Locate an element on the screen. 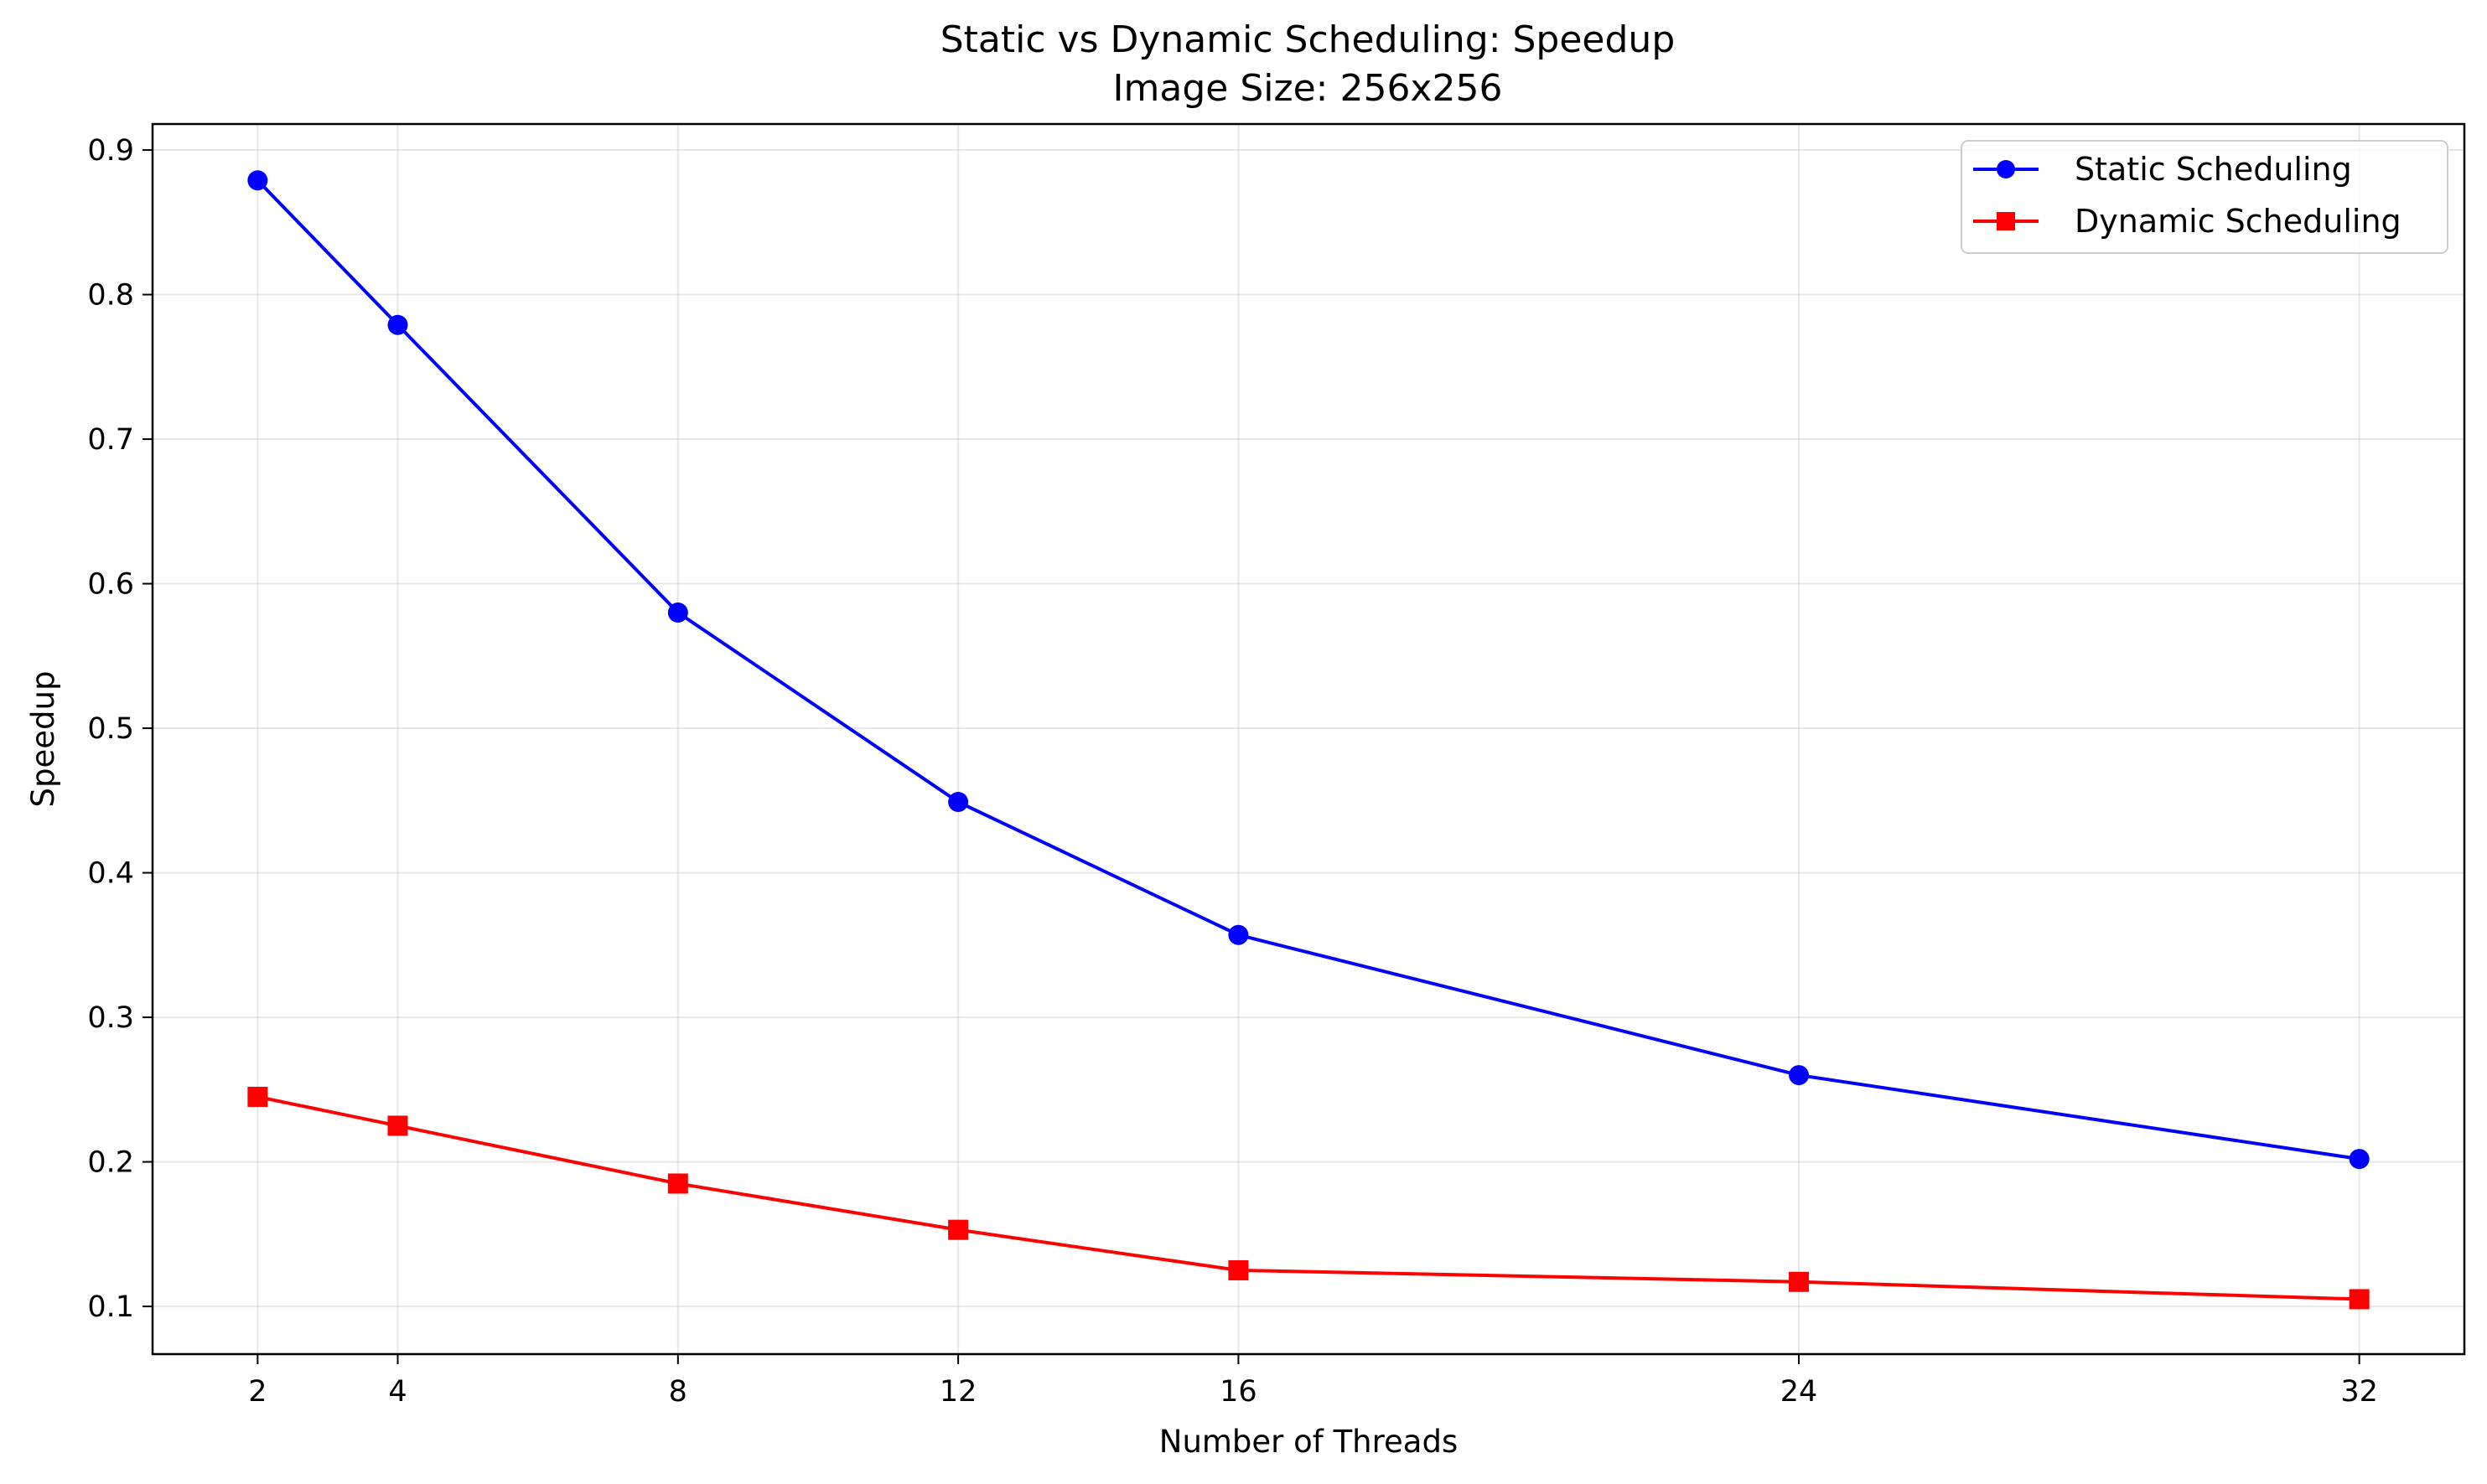 Image resolution: width=2487 pixels, height=1484 pixels. y-tick-label: 0.6 is located at coordinates (110, 585).